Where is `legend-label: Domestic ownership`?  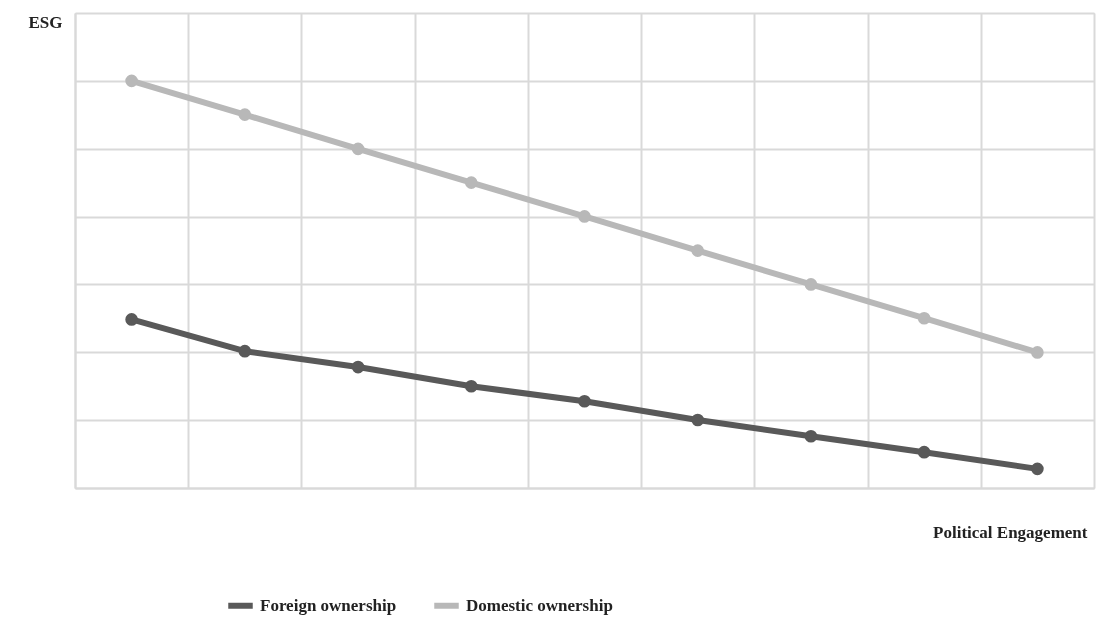 legend-label: Domestic ownership is located at coordinates (539, 605).